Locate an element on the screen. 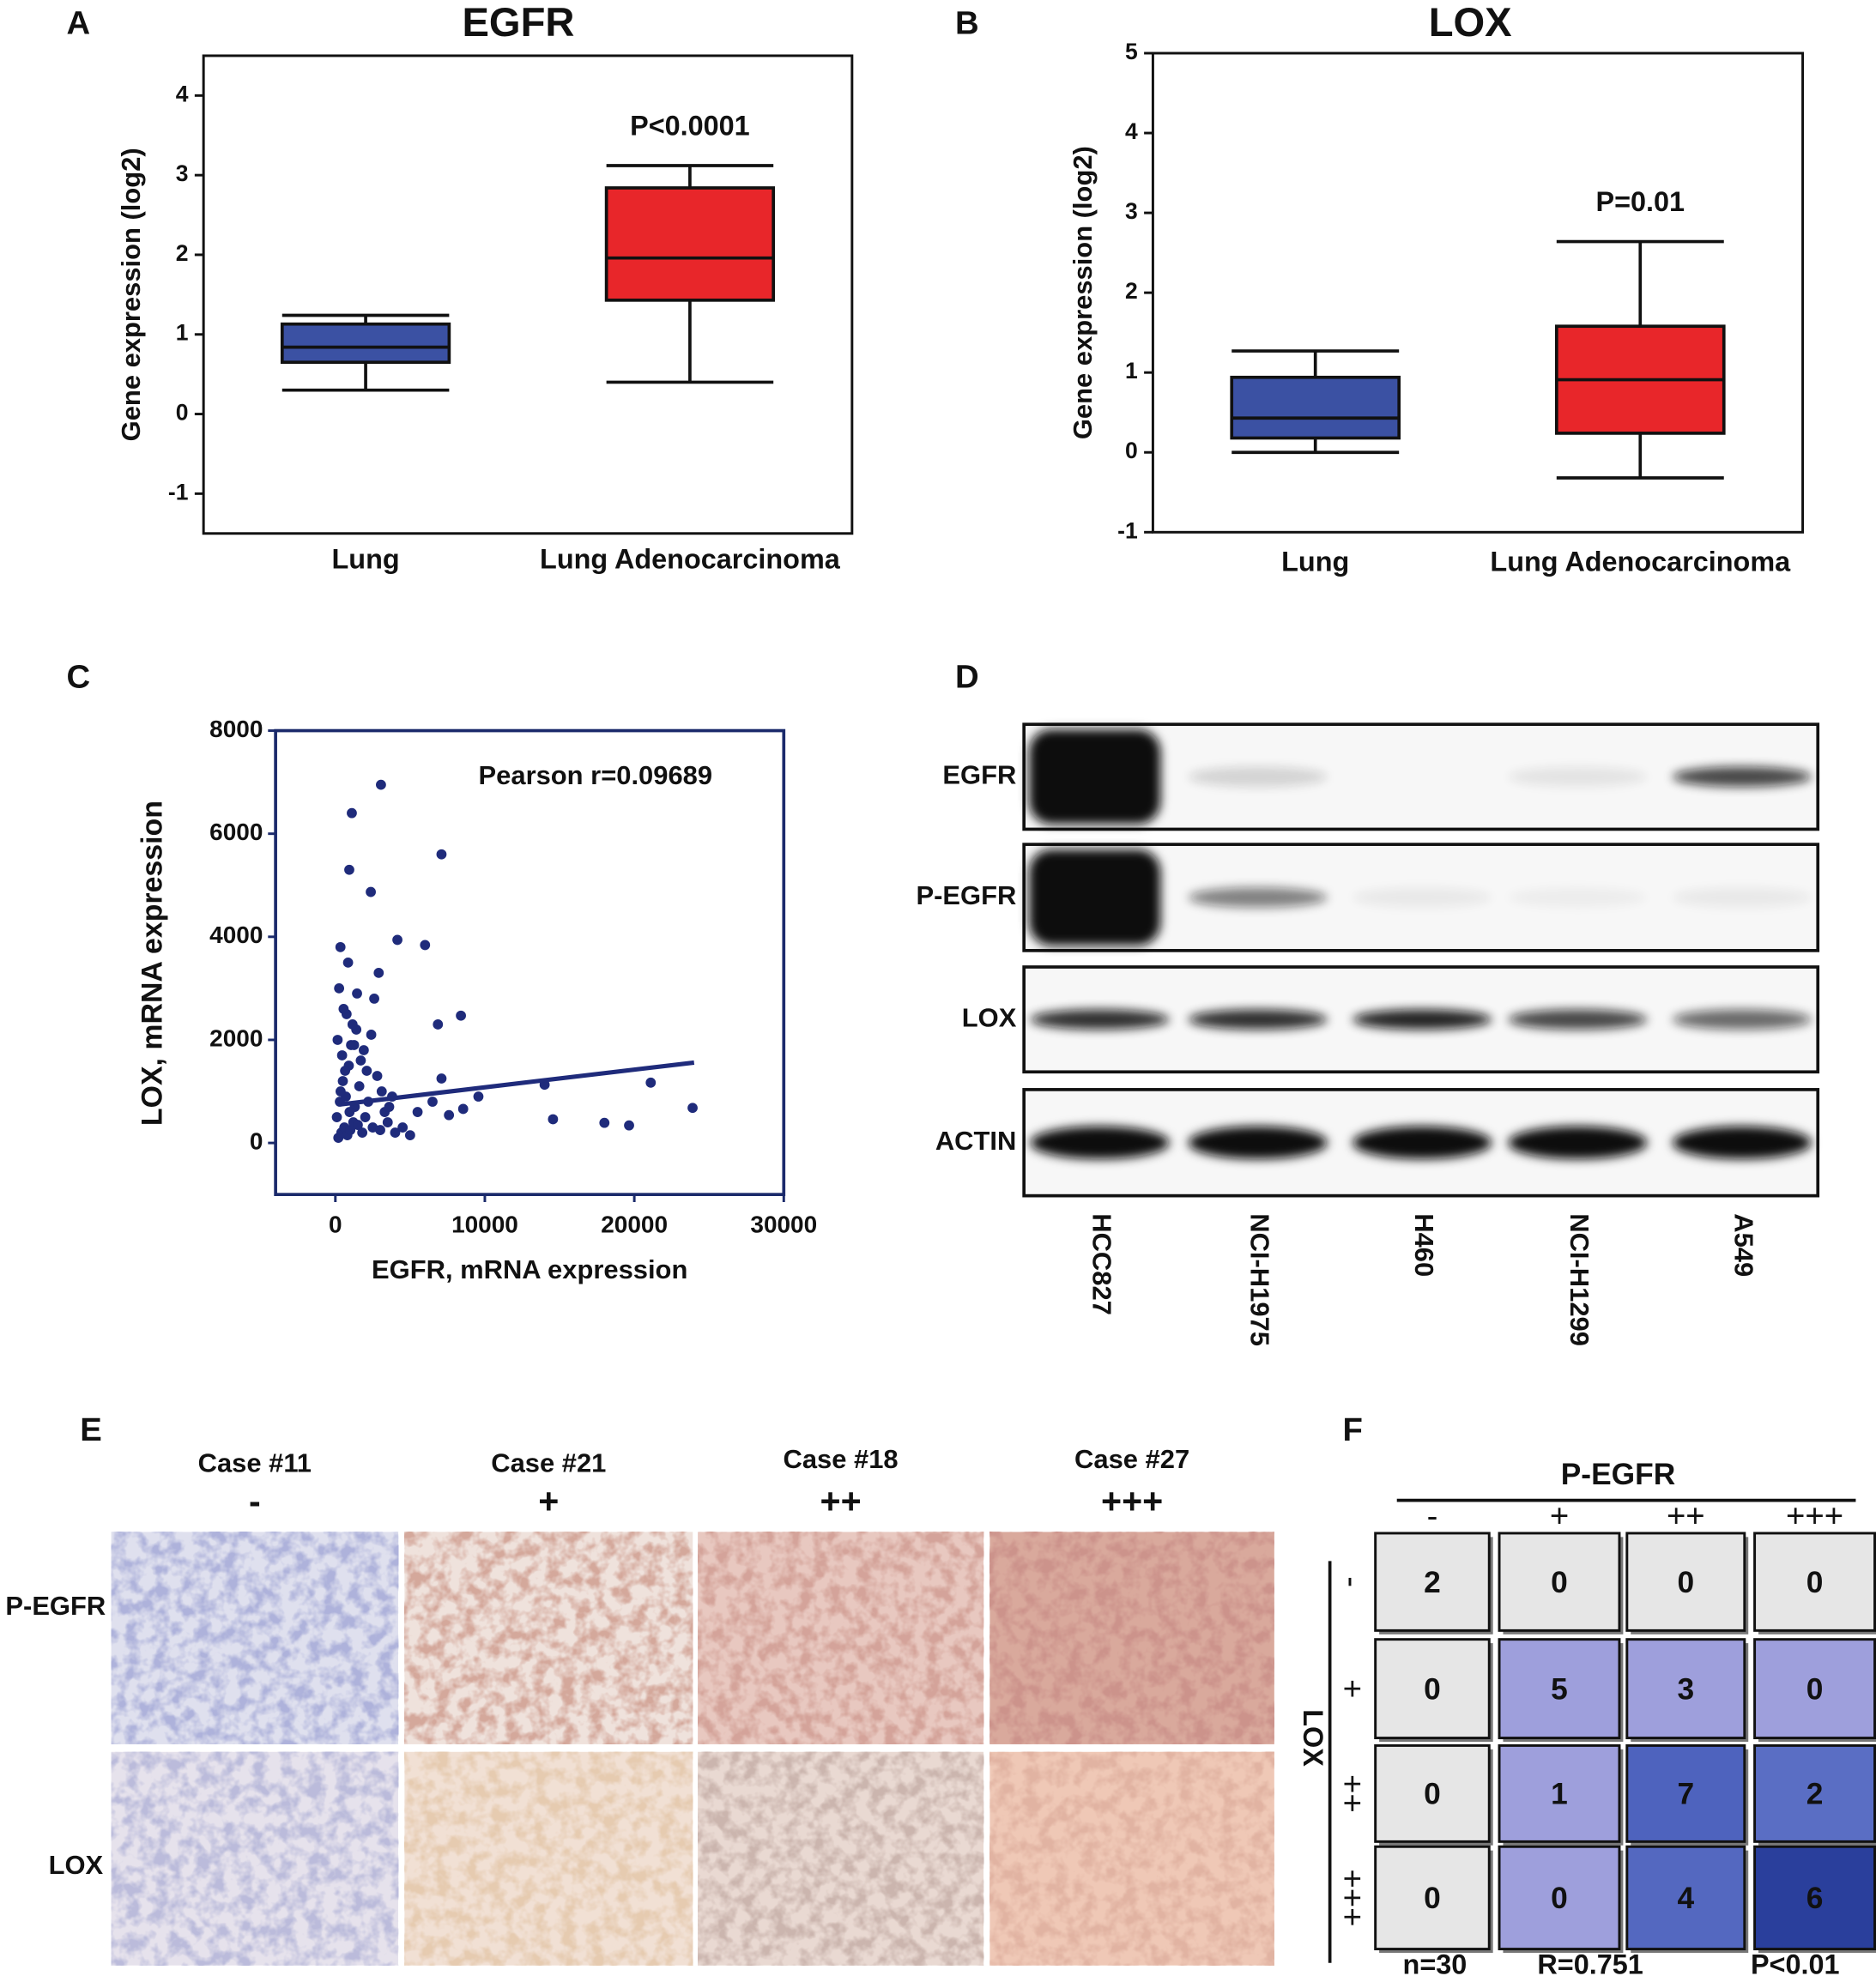 The height and width of the screenshot is (1982, 1876). cell-value: 2 is located at coordinates (1432, 1582).